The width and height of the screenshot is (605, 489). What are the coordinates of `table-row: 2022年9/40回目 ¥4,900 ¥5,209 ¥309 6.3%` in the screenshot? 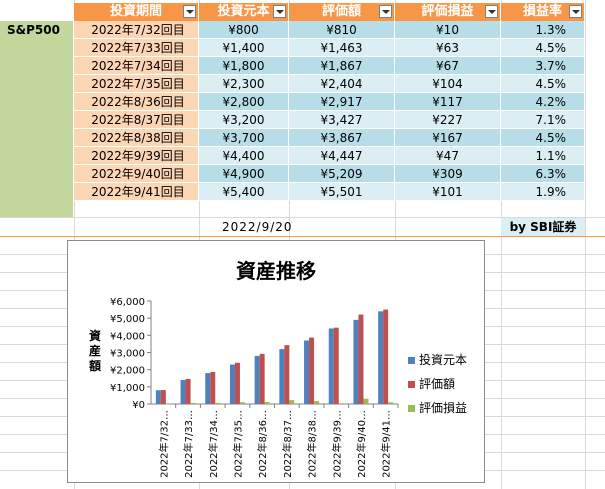 It's located at (329, 174).